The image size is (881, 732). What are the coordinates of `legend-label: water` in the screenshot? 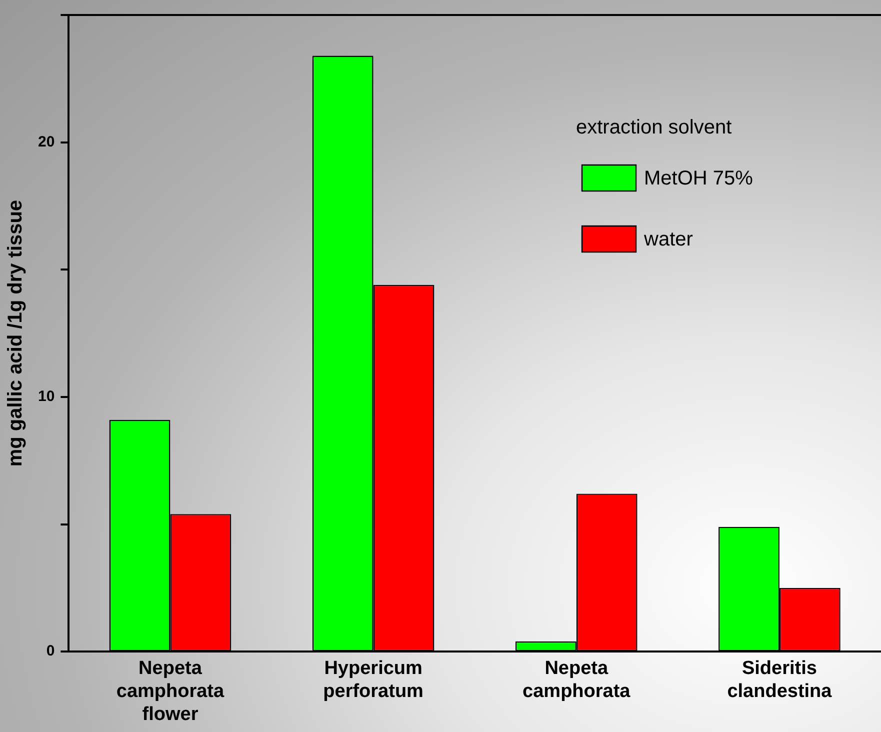 It's located at (668, 239).